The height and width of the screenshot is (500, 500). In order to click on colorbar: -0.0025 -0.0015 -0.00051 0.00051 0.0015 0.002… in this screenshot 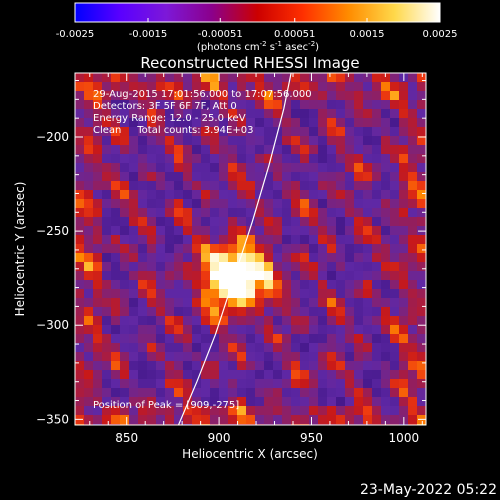, I will do `click(257, 27)`.